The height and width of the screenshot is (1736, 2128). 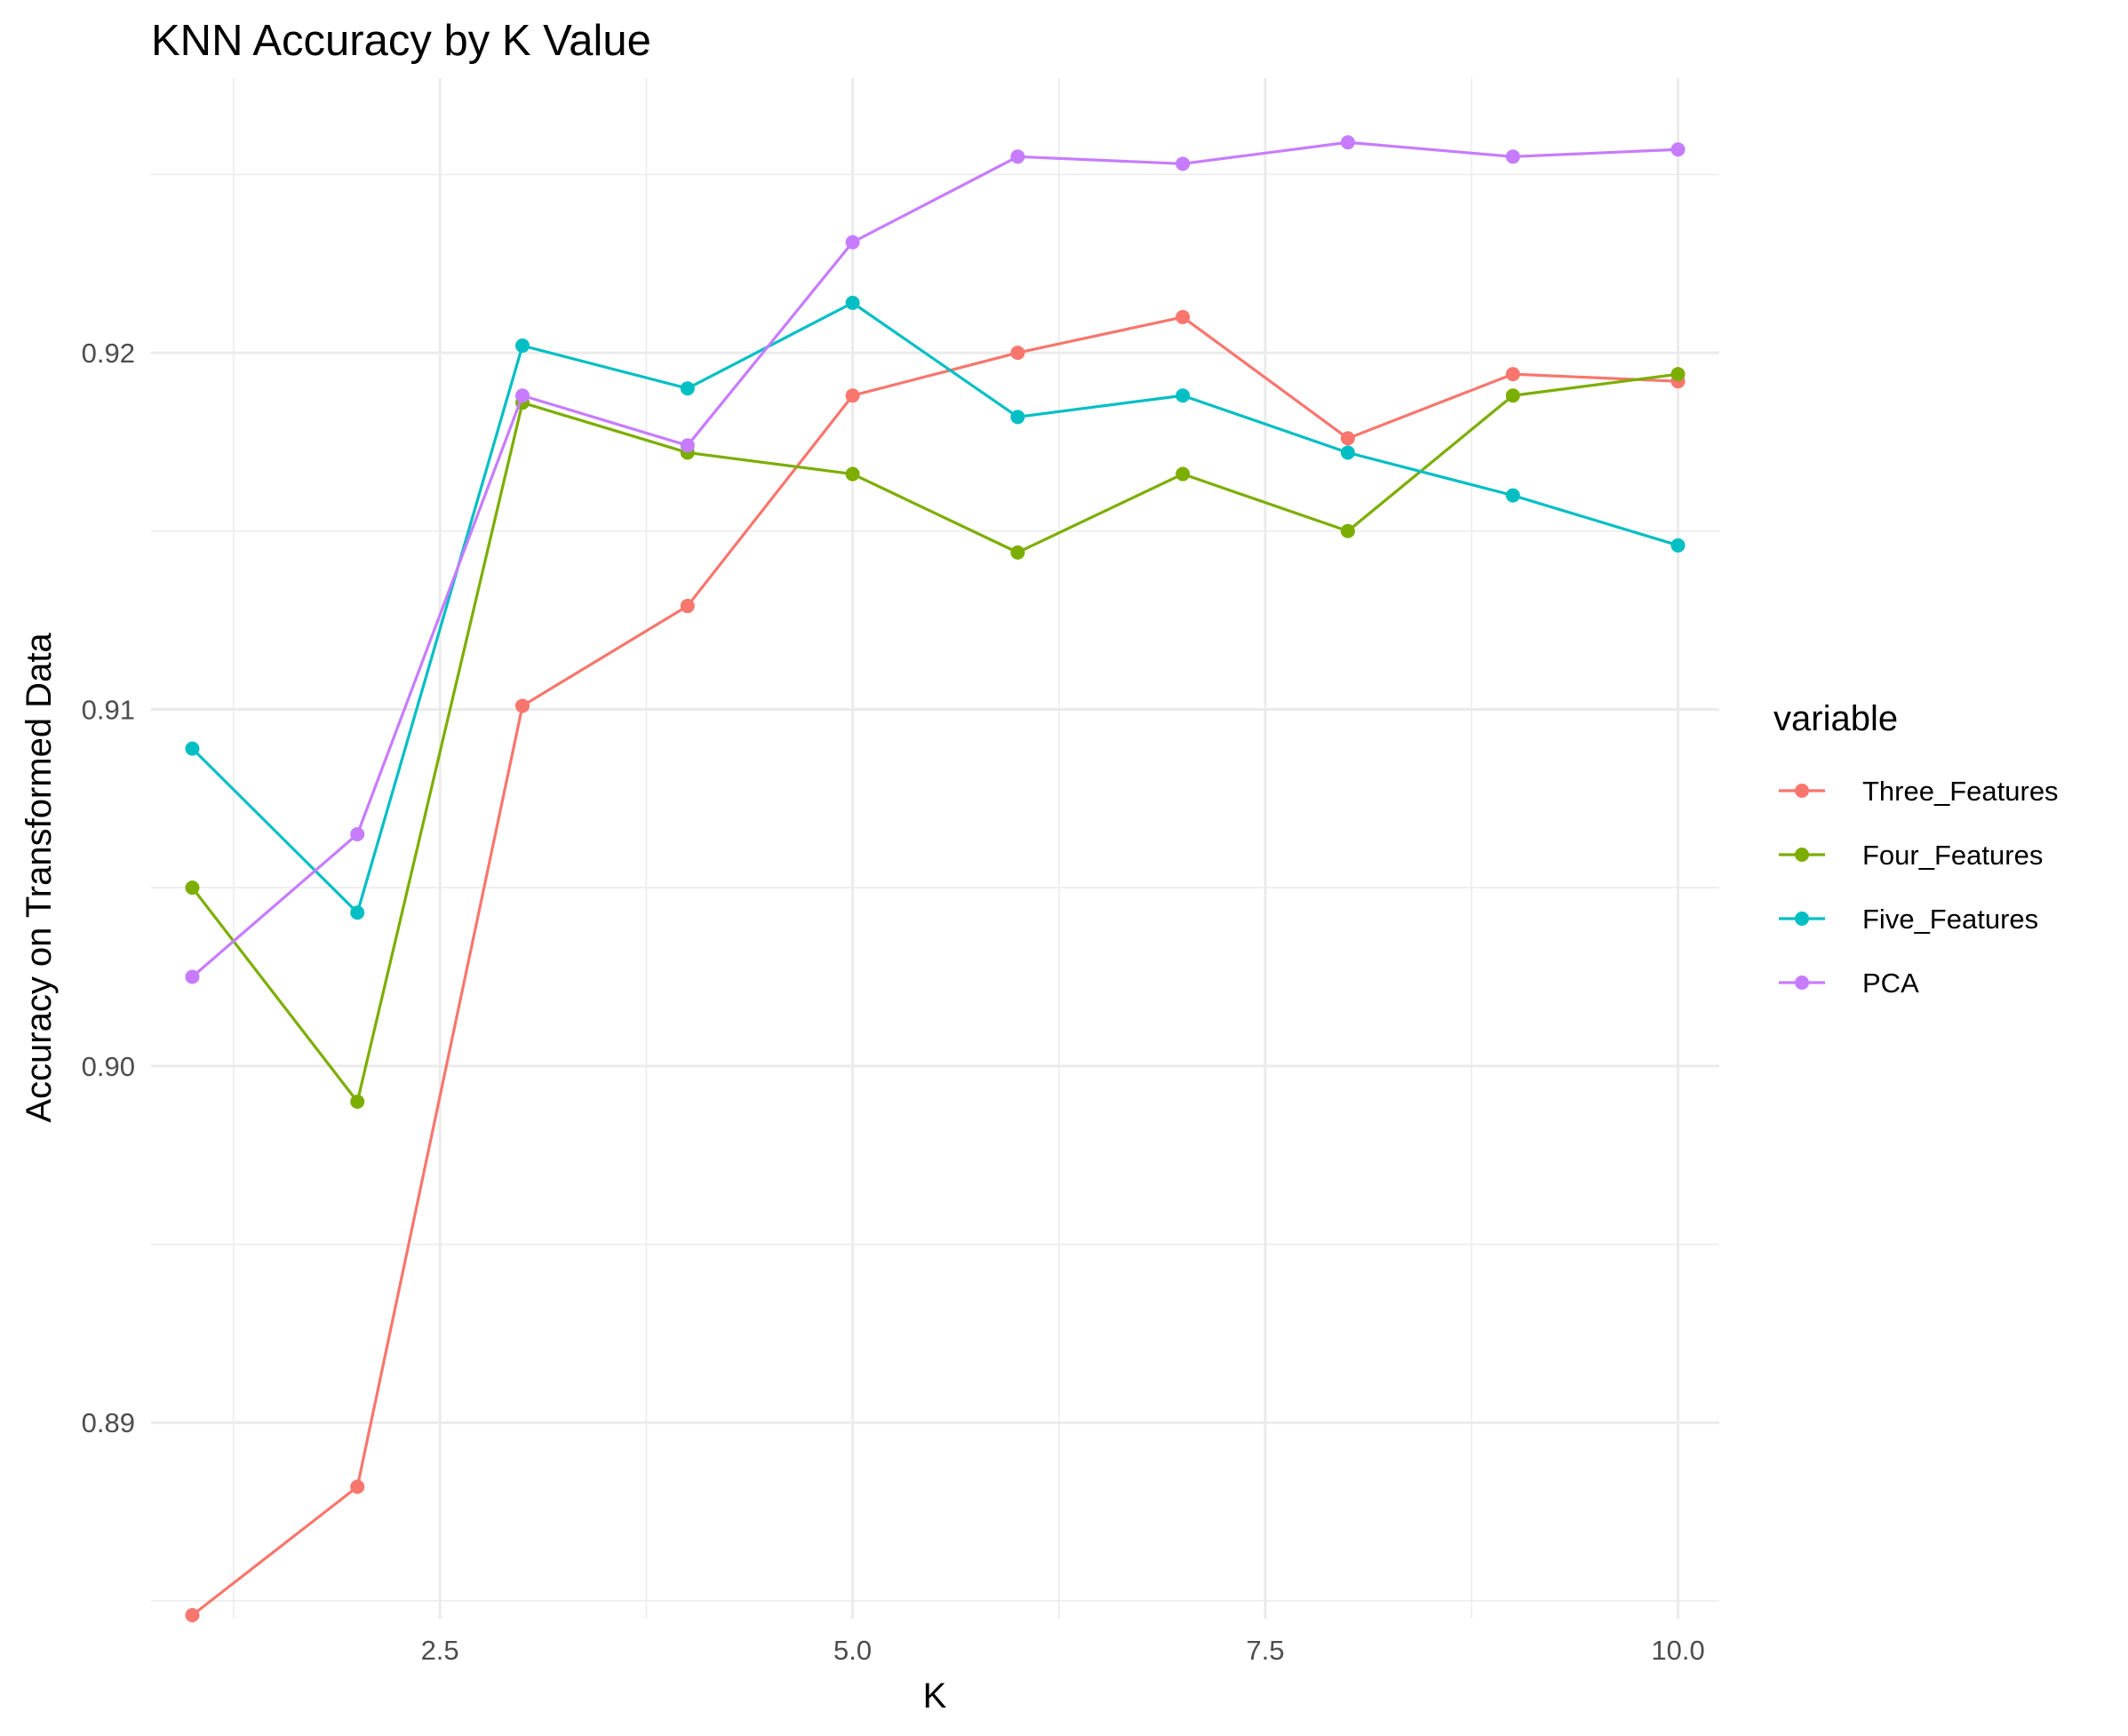 What do you see at coordinates (1961, 791) in the screenshot?
I see `legend-label: Three_Features` at bounding box center [1961, 791].